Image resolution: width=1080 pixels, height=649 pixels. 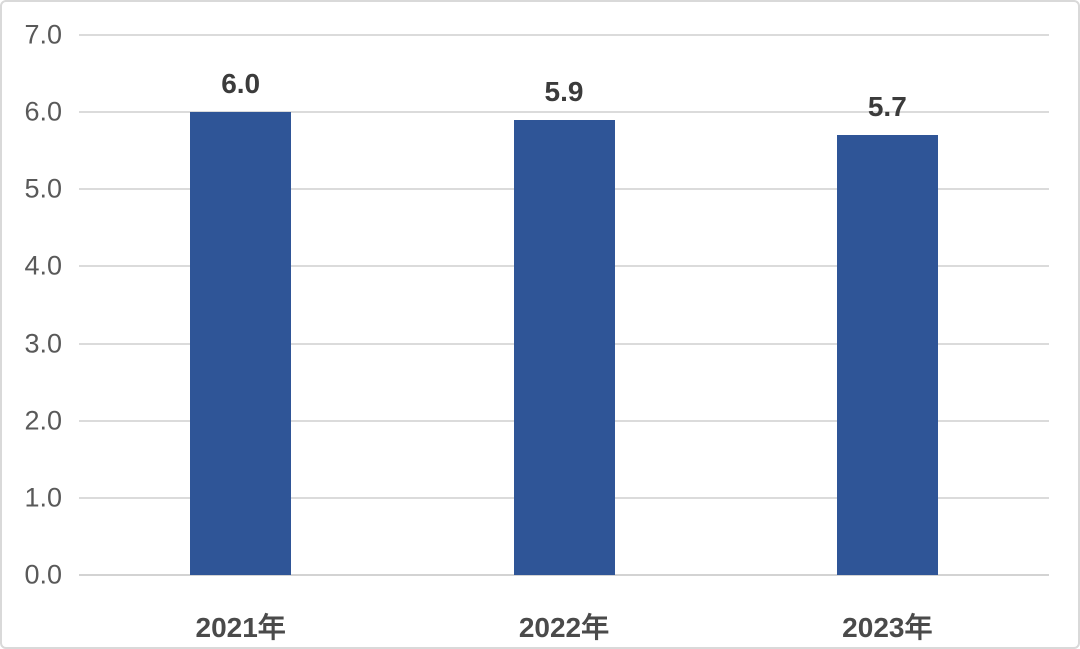 I want to click on bar-2023, so click(x=887, y=355).